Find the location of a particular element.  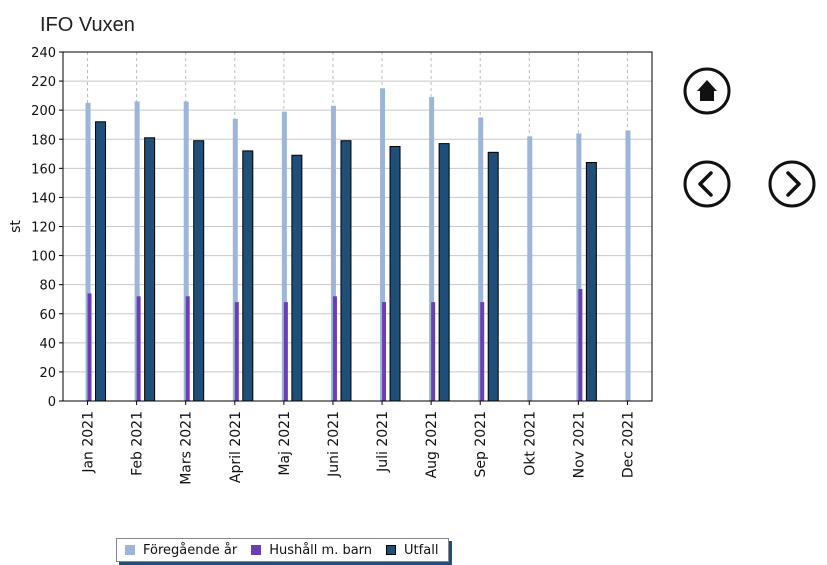

y-tick-label: 220 is located at coordinates (43, 82).